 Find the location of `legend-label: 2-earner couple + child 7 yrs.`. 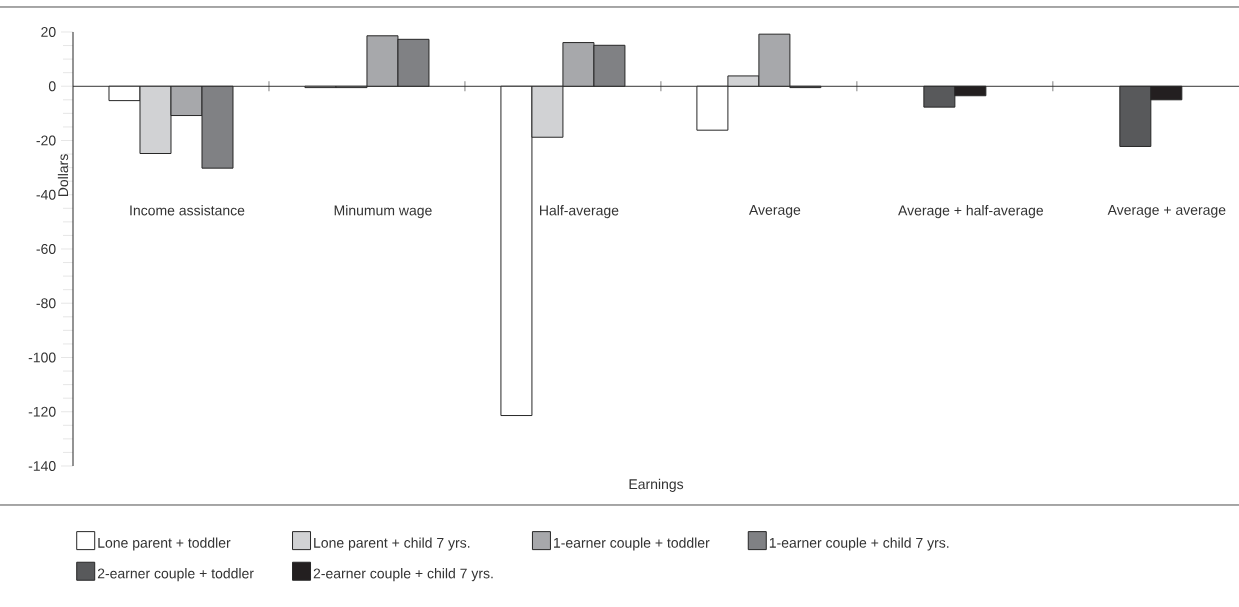

legend-label: 2-earner couple + child 7 yrs. is located at coordinates (403, 575).